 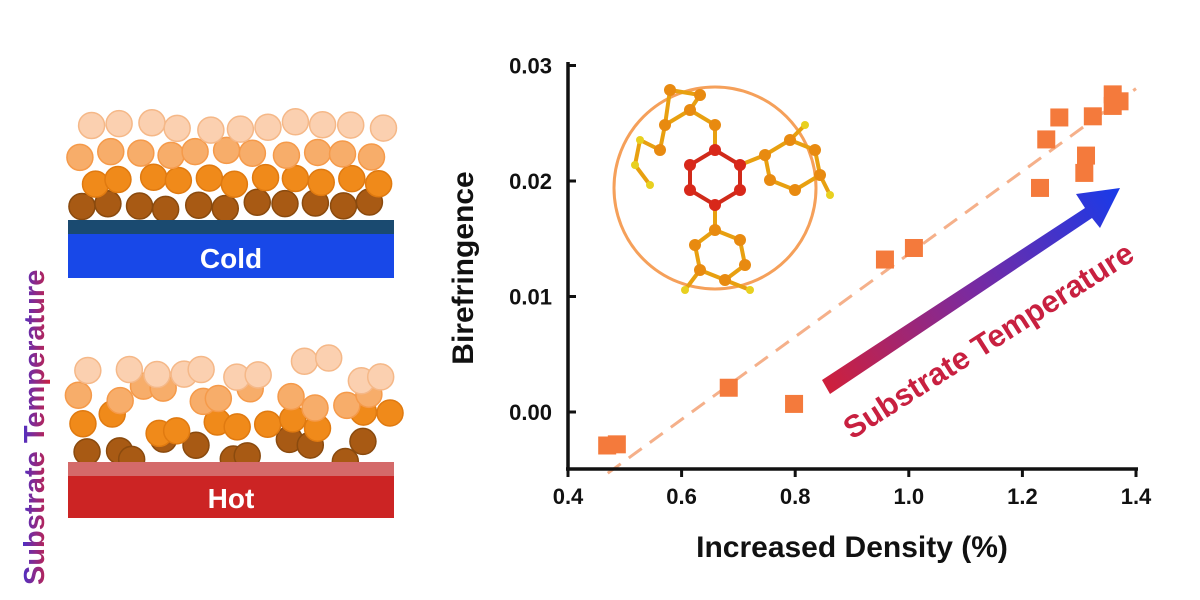 I want to click on x-tick-label: 0.6, so click(x=681, y=496).